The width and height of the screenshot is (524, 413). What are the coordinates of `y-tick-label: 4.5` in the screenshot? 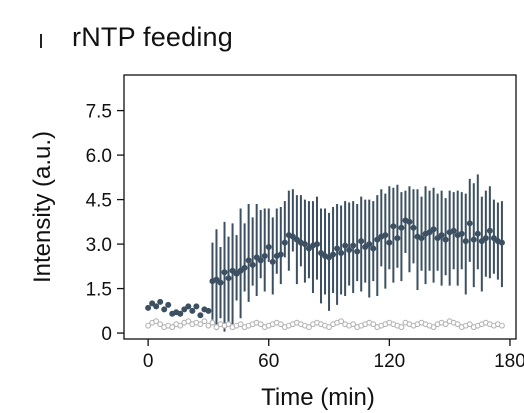 It's located at (99, 201).